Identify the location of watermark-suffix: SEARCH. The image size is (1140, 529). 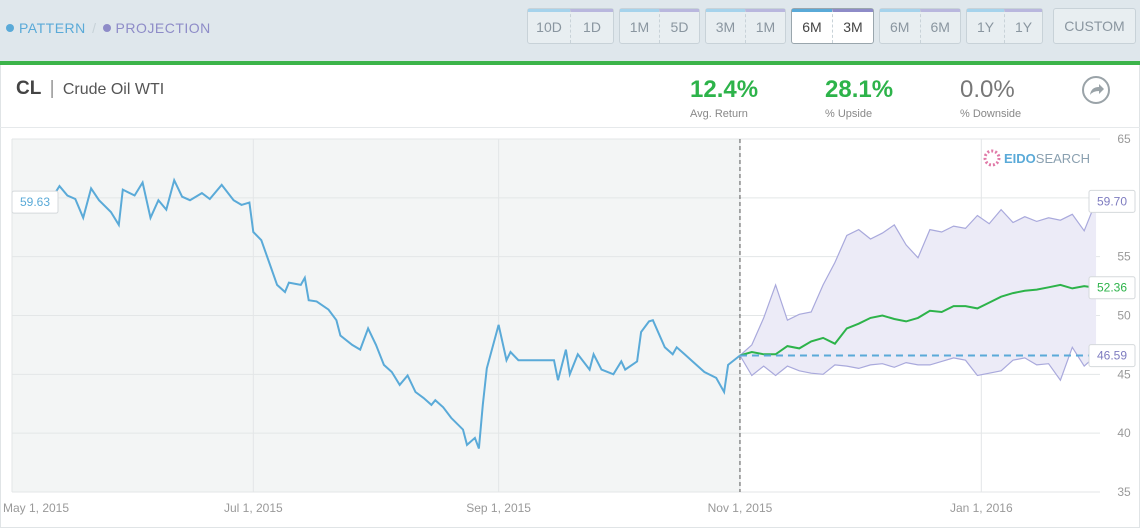
(1063, 158).